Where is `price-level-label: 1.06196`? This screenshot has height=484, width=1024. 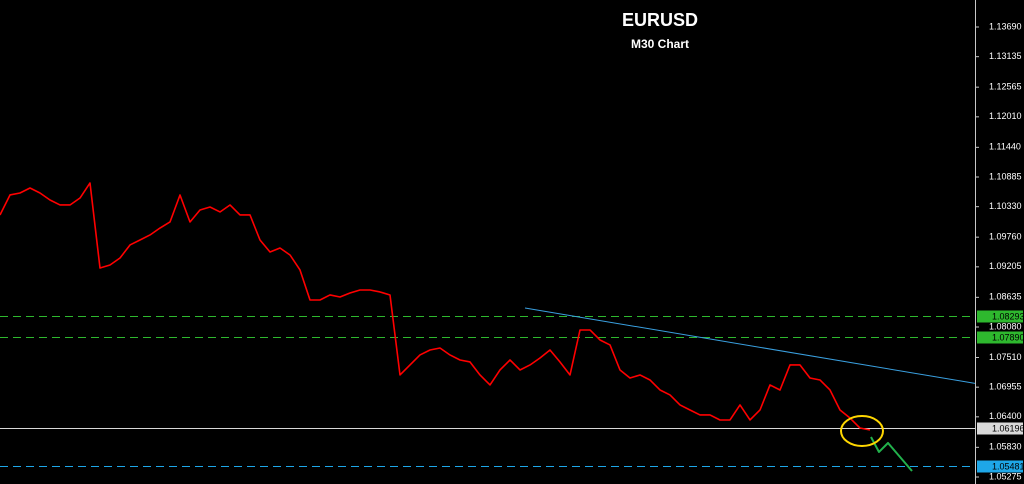 price-level-label: 1.06196 is located at coordinates (1008, 428).